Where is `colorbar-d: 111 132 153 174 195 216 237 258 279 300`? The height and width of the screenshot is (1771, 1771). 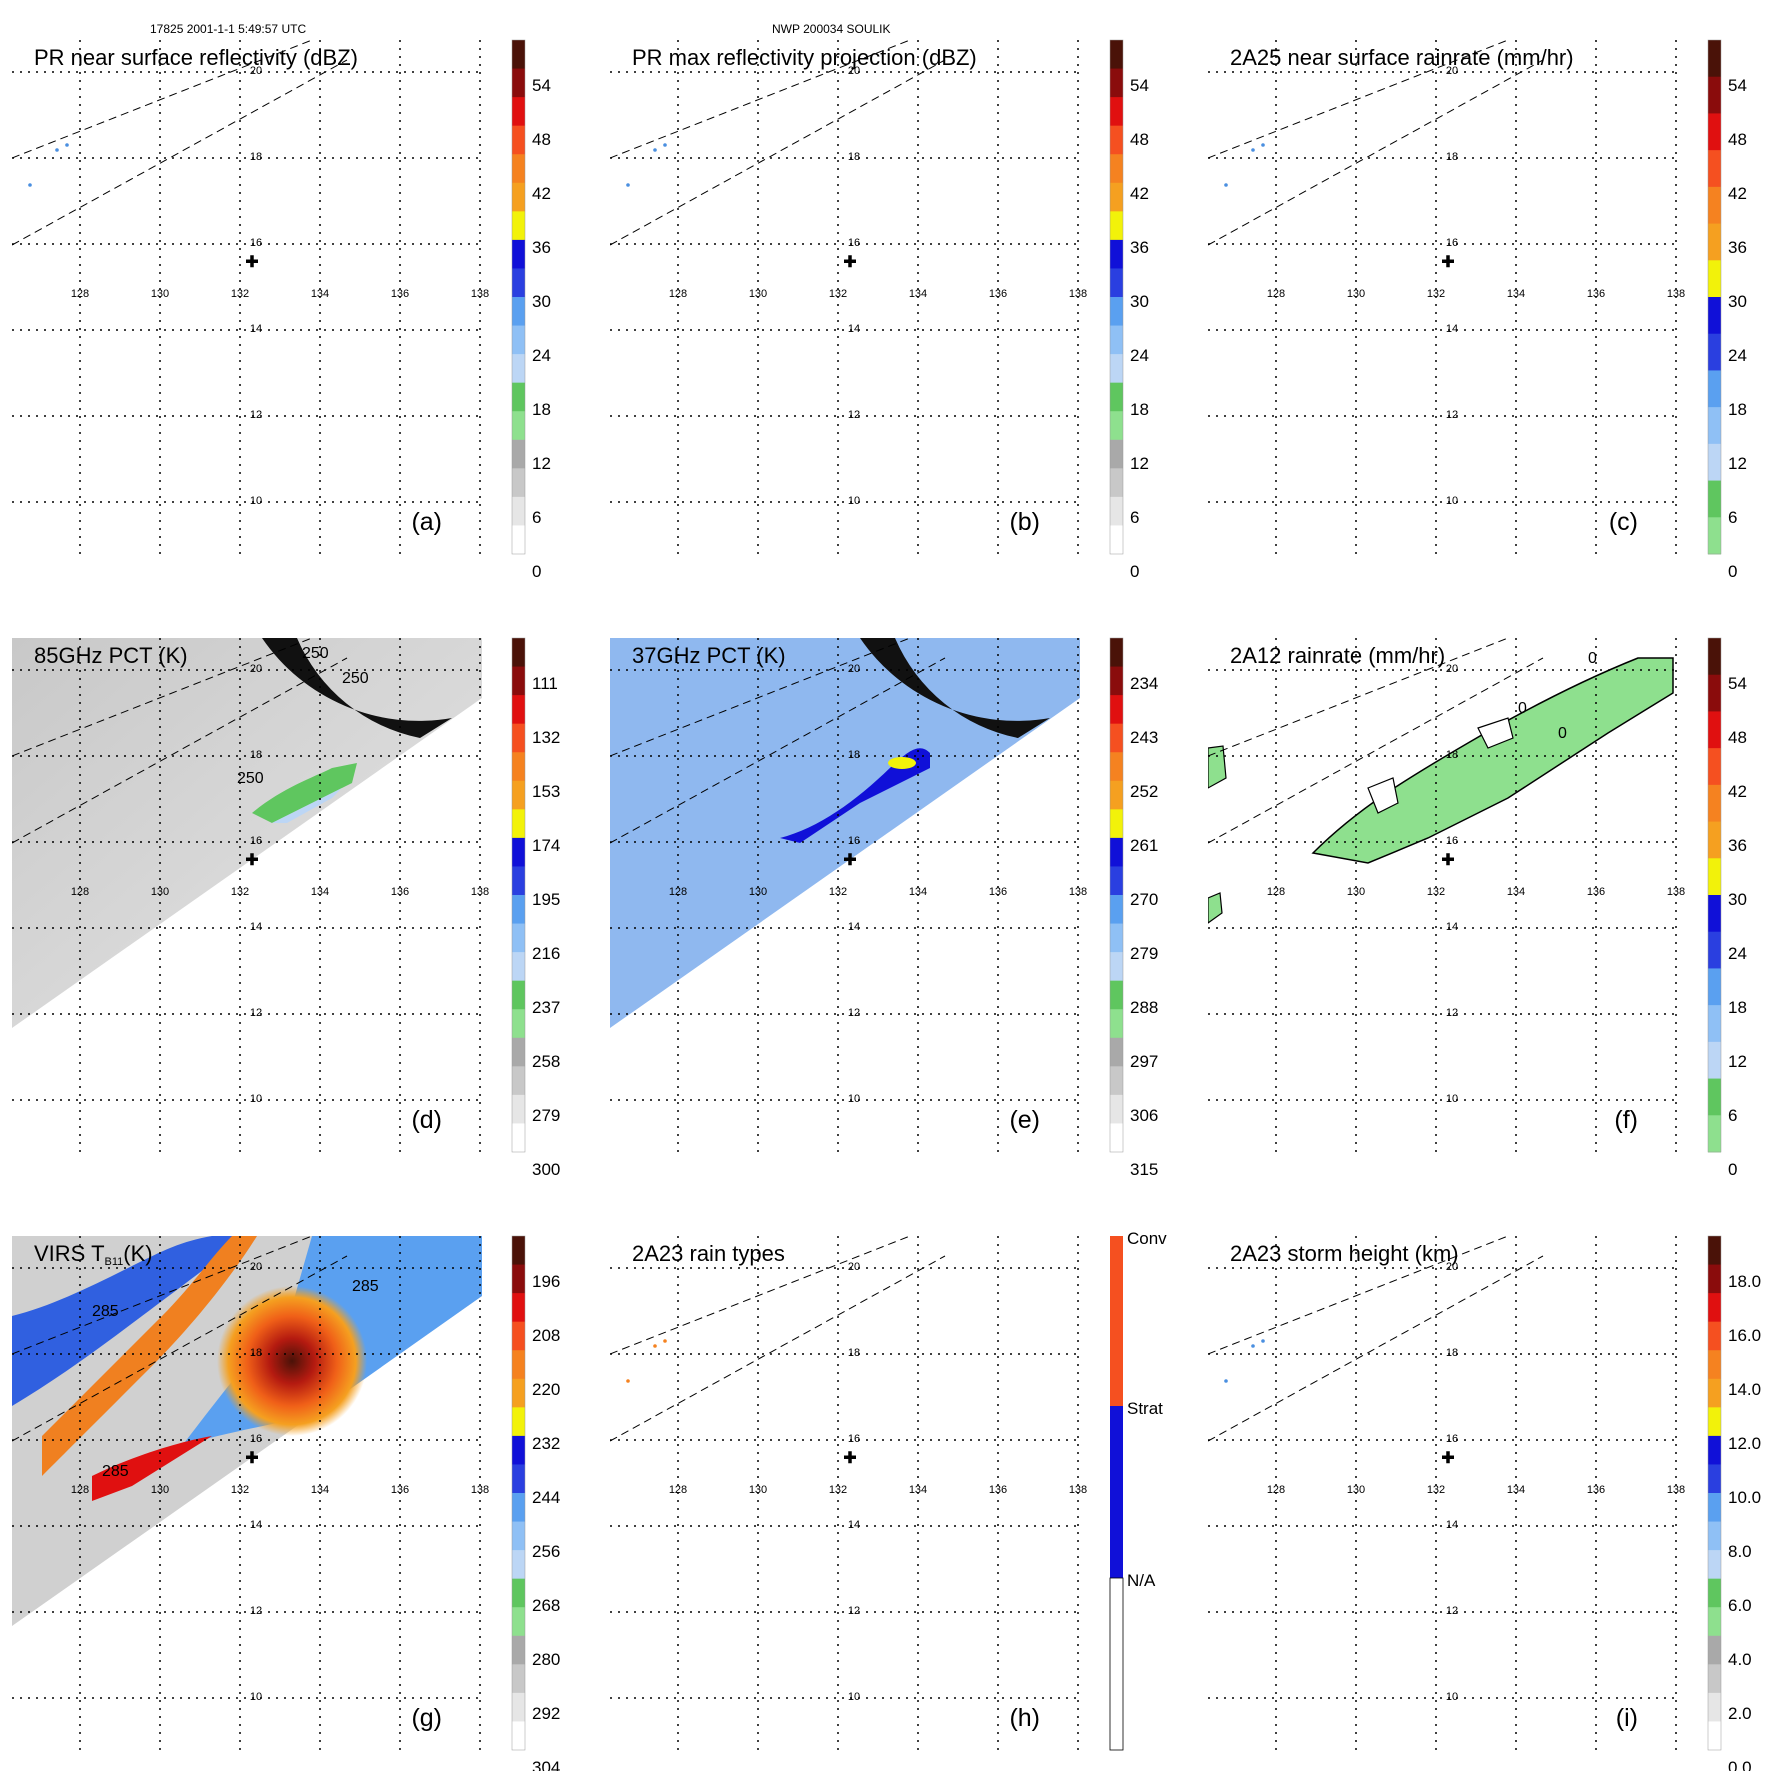
colorbar-d: 111 132 153 174 195 216 237 258 279 300 is located at coordinates (535, 908).